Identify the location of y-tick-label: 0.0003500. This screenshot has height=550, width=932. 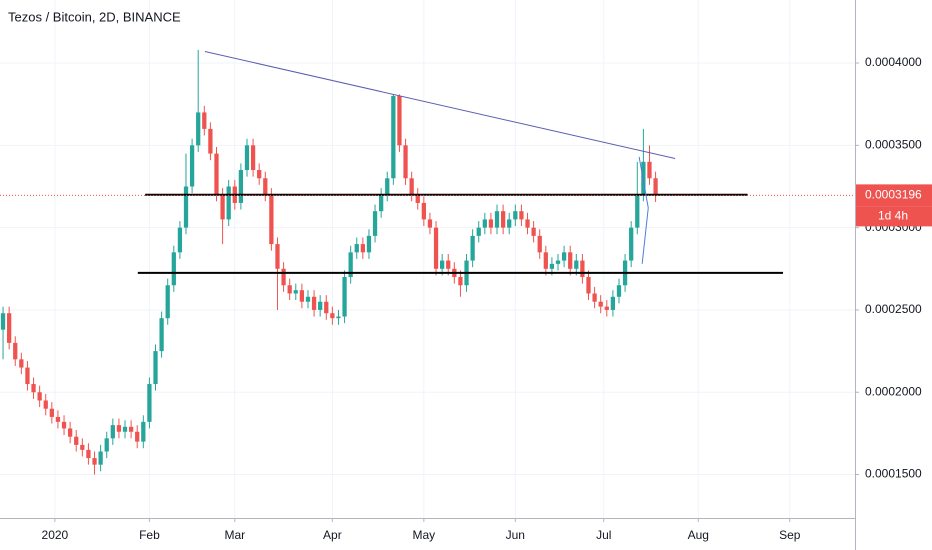
(893, 145).